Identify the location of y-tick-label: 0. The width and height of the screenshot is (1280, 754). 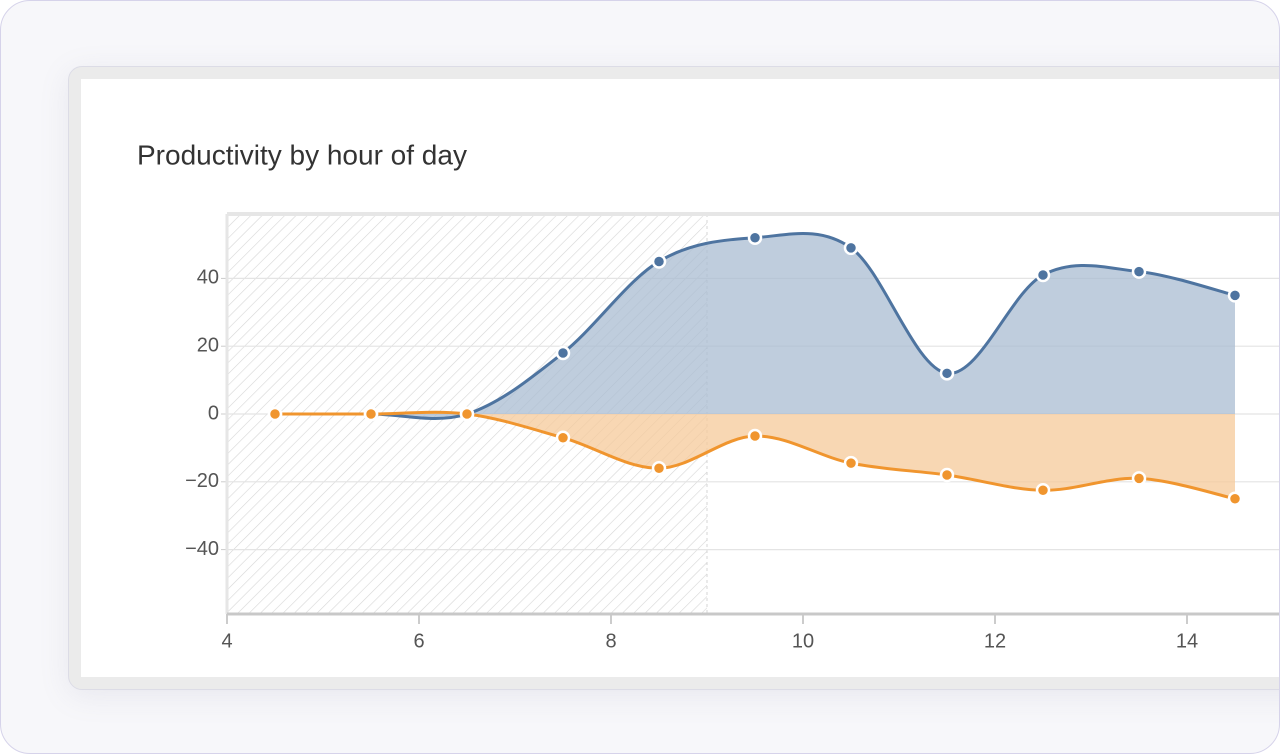
(213, 413).